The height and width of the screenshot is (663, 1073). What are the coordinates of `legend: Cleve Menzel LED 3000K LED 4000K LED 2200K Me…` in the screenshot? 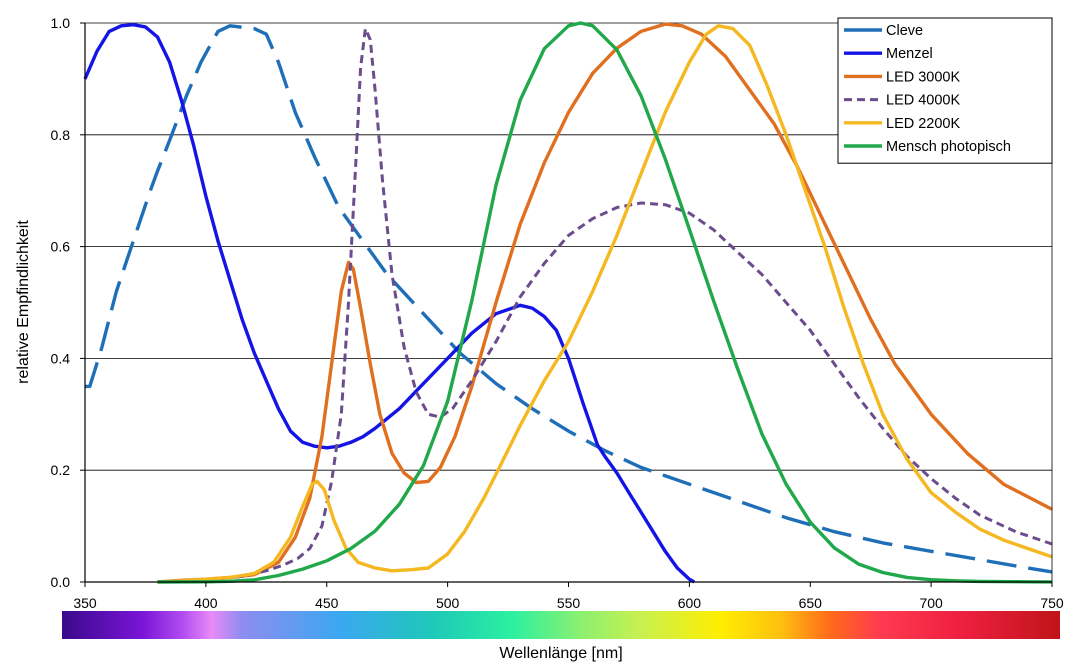 It's located at (945, 90).